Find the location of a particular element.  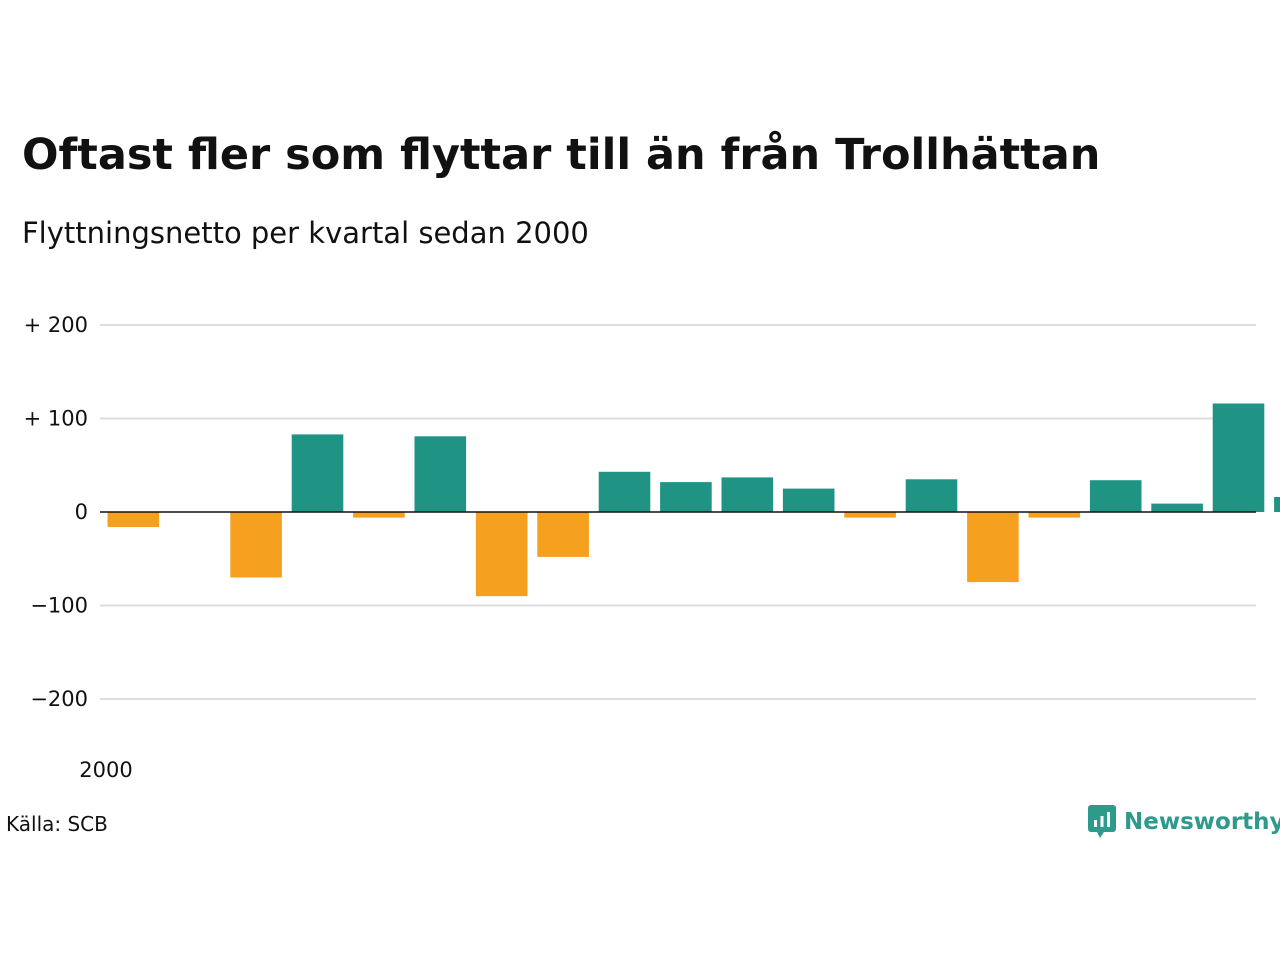

x-axis-ticks: 20002005201020152020 is located at coordinates (105, 770).